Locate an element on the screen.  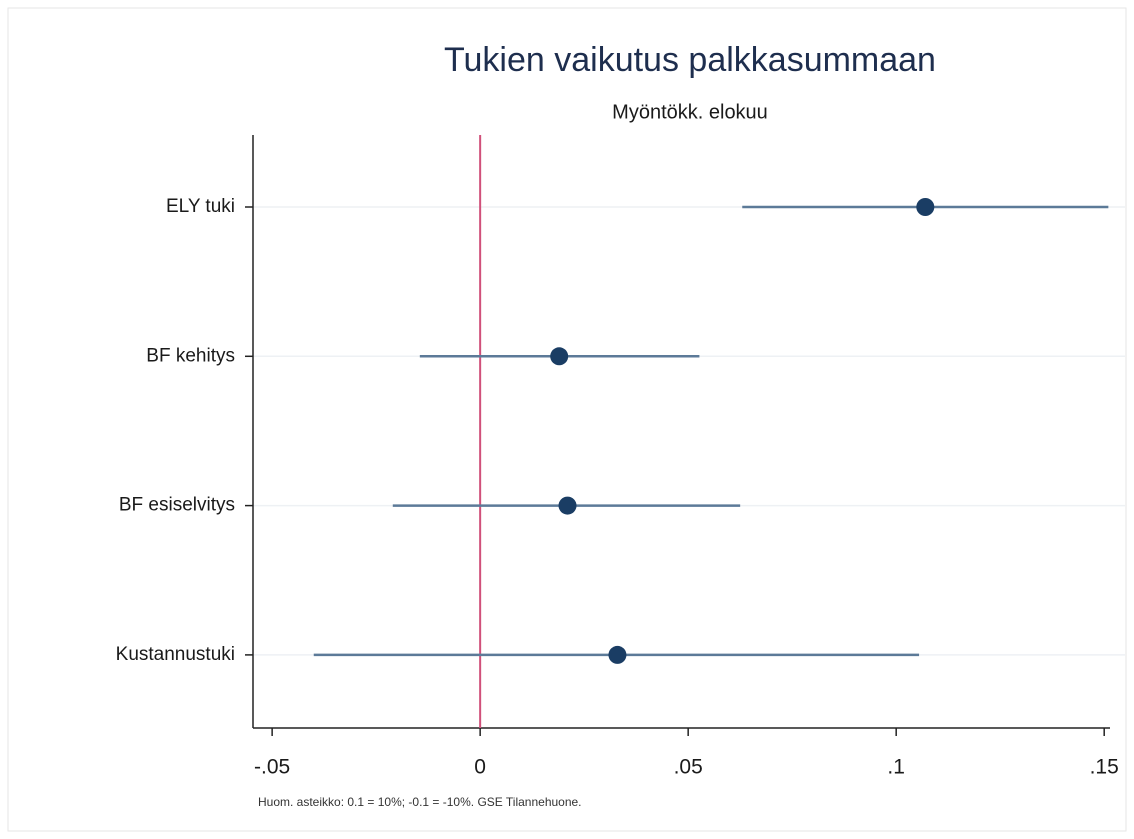
x-tick-label: .15 is located at coordinates (1104, 767).